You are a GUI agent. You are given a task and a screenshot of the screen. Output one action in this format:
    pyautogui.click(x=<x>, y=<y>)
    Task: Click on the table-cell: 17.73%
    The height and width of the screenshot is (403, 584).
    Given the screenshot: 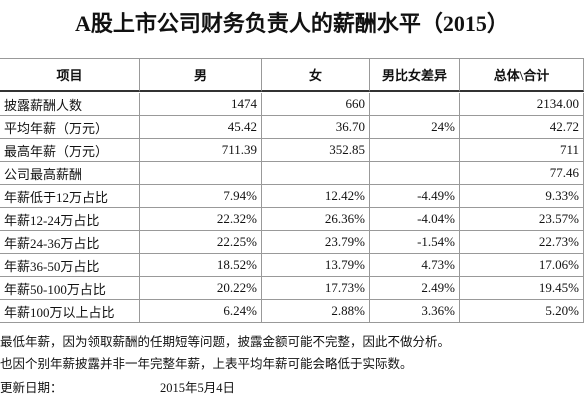 What is the action you would take?
    pyautogui.click(x=316, y=288)
    